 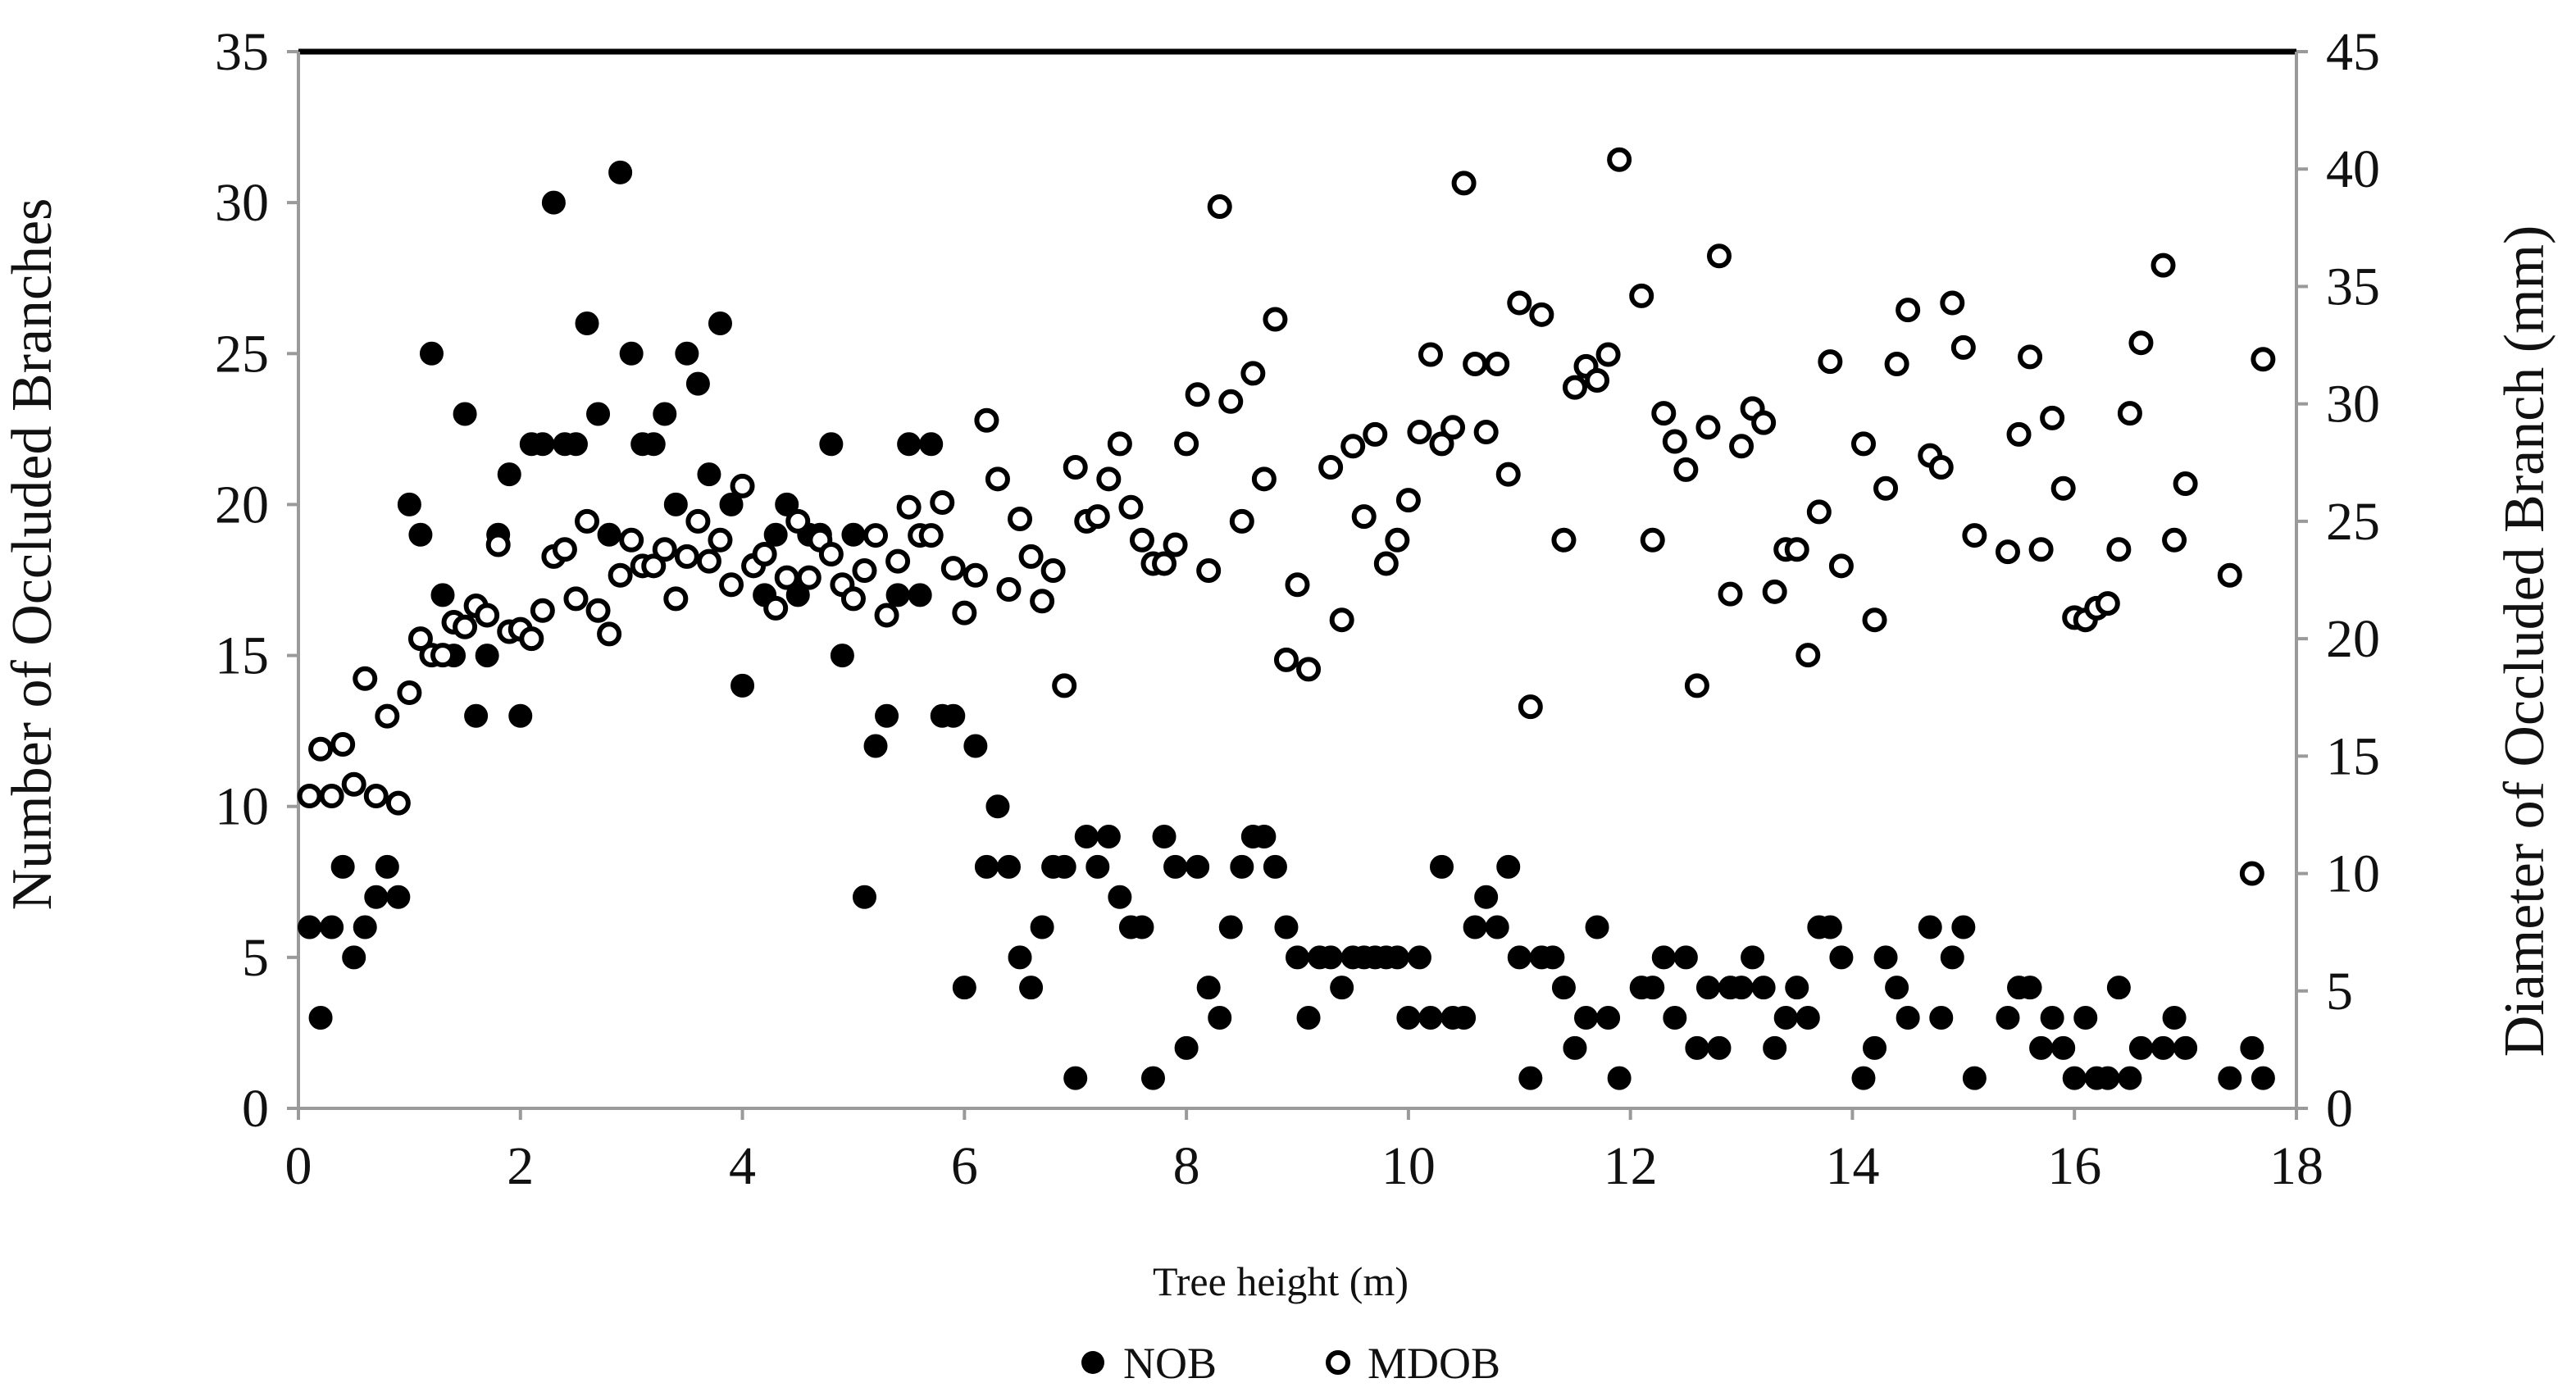 I want to click on legend-label-nob: NOB, so click(x=1170, y=1364).